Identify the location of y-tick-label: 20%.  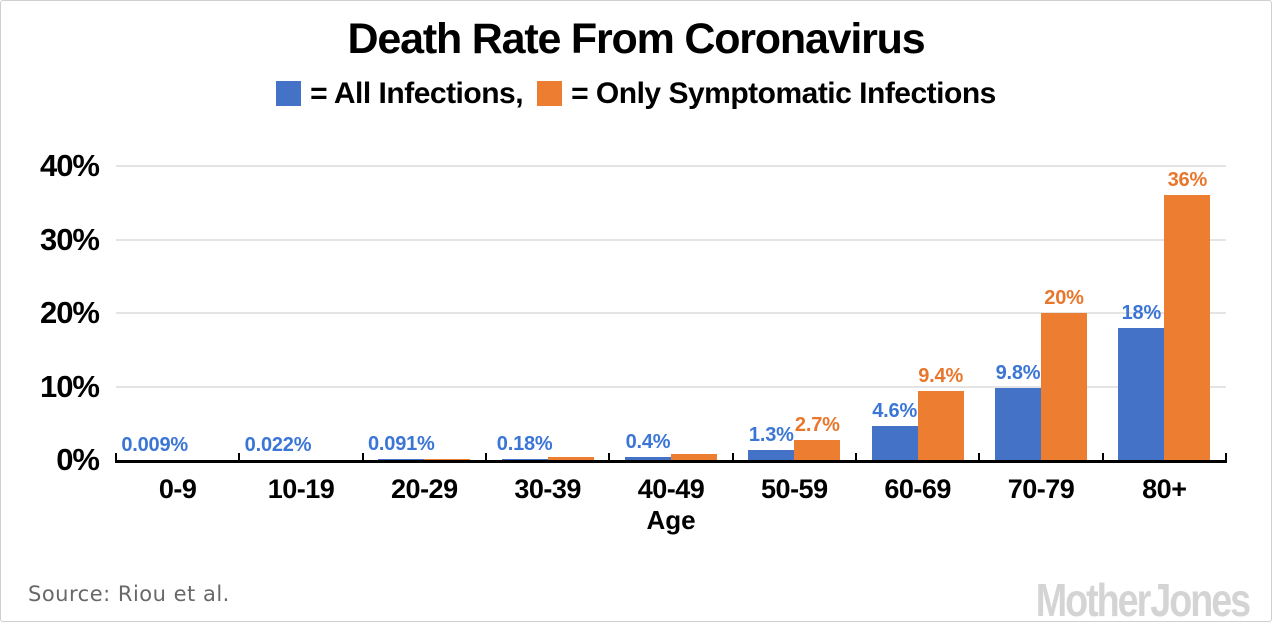
(69, 312).